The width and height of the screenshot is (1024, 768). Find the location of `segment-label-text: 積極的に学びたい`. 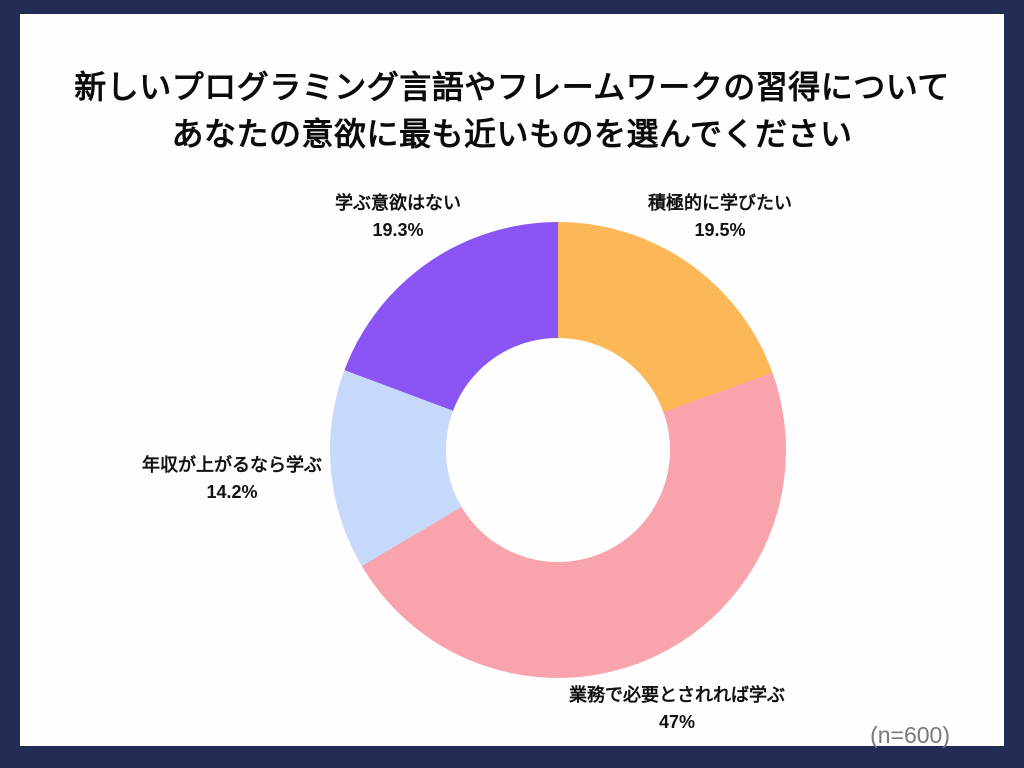

segment-label-text: 積極的に学びたい is located at coordinates (720, 203).